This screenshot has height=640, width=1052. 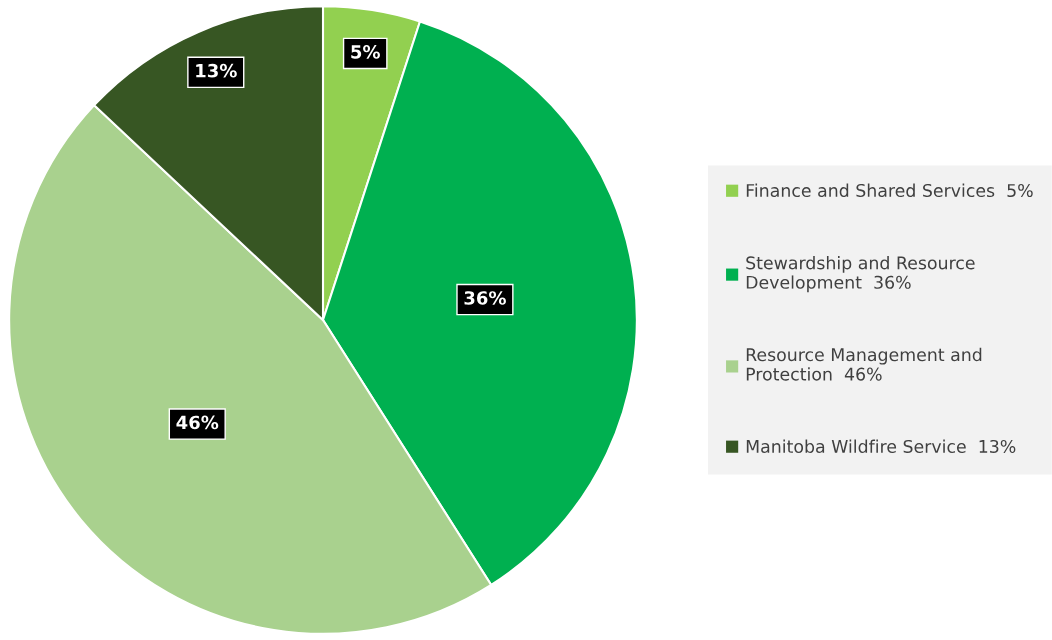 What do you see at coordinates (365, 51) in the screenshot?
I see `data-label: 5%` at bounding box center [365, 51].